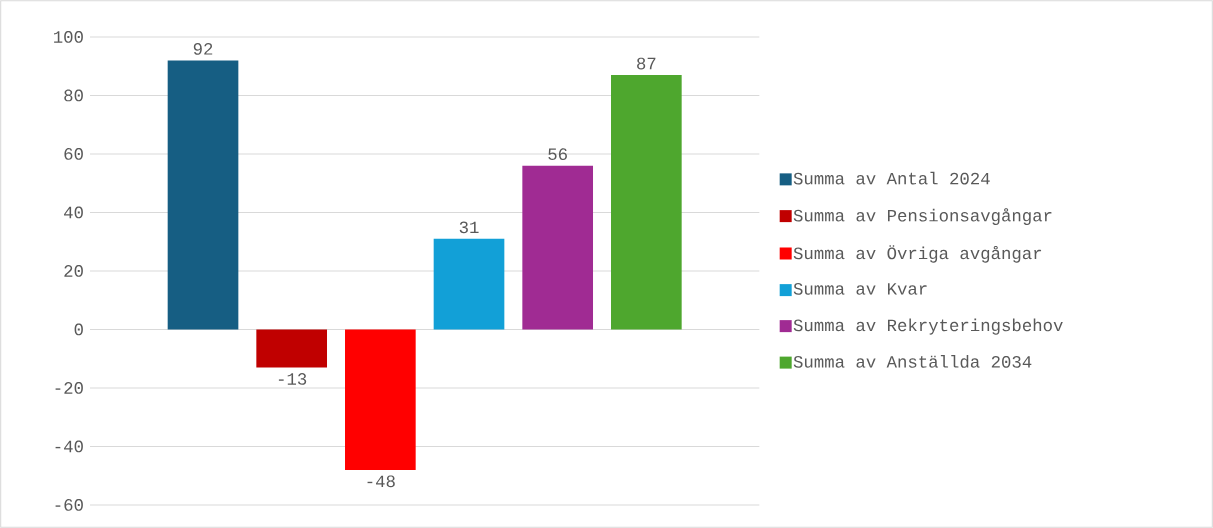  I want to click on data-label: 92, so click(203, 49).